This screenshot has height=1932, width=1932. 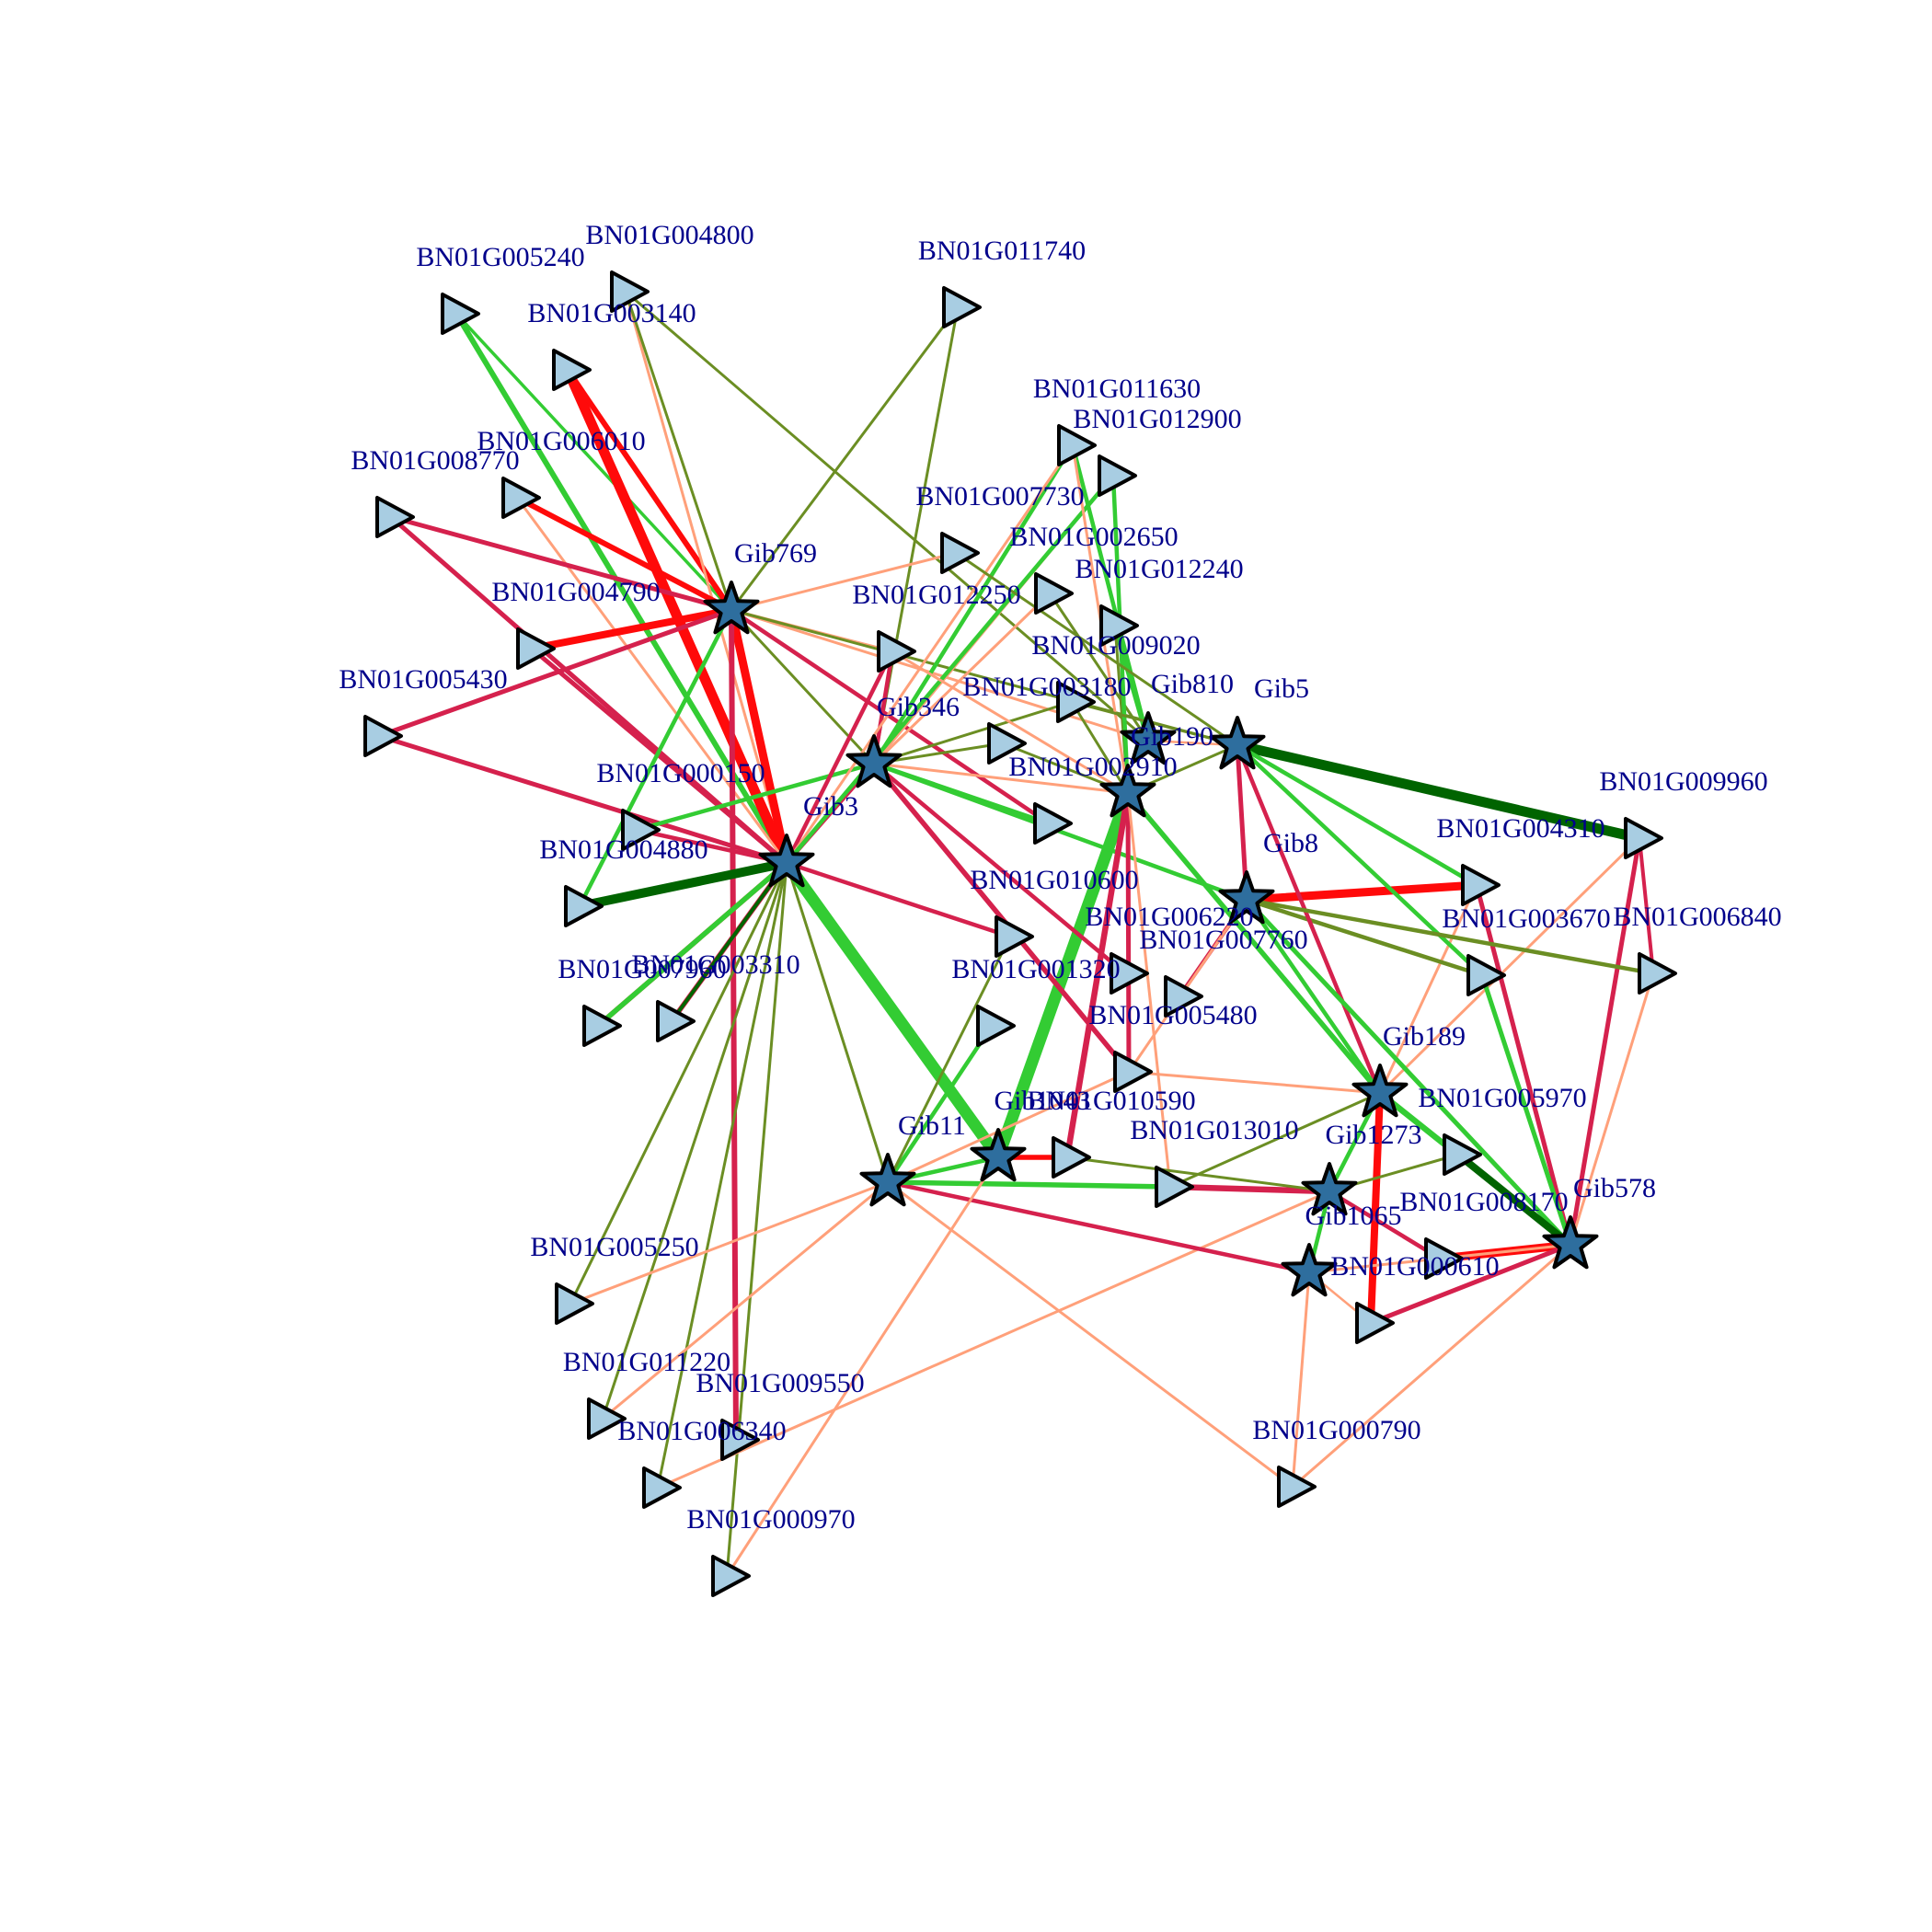 I want to click on node-star-Gib11, so click(x=887, y=1180).